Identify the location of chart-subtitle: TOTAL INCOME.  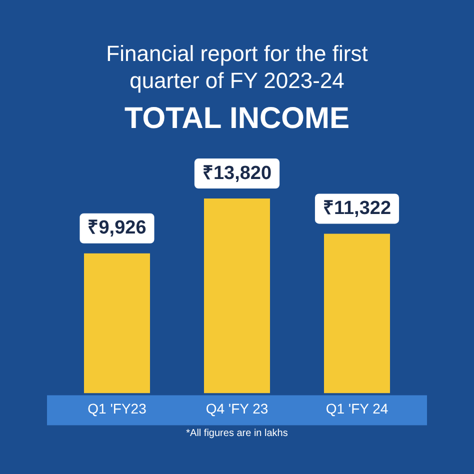
(237, 119).